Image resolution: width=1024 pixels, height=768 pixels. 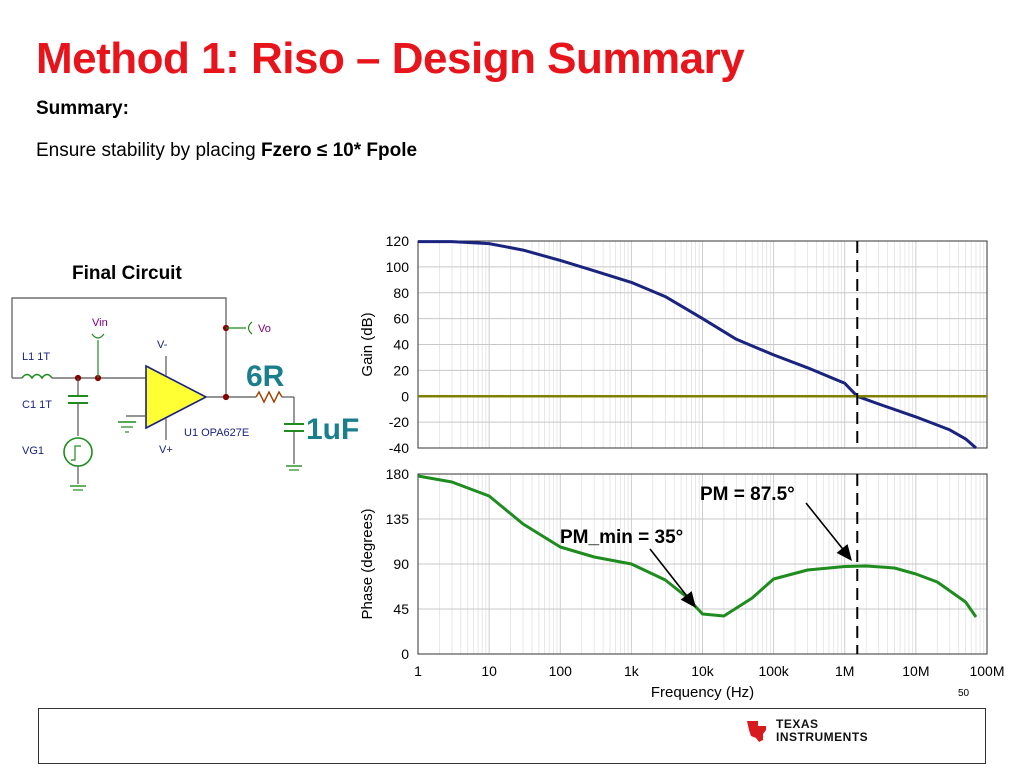 What do you see at coordinates (773, 671) in the screenshot?
I see `x-tick-label: 100k` at bounding box center [773, 671].